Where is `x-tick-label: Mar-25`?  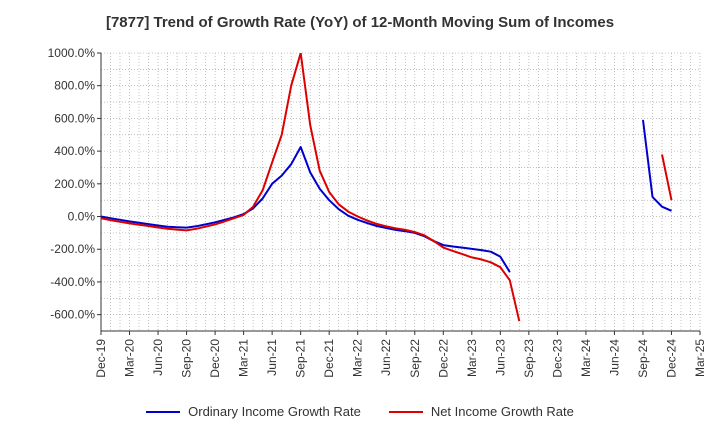
x-tick-label: Mar-25 is located at coordinates (700, 358).